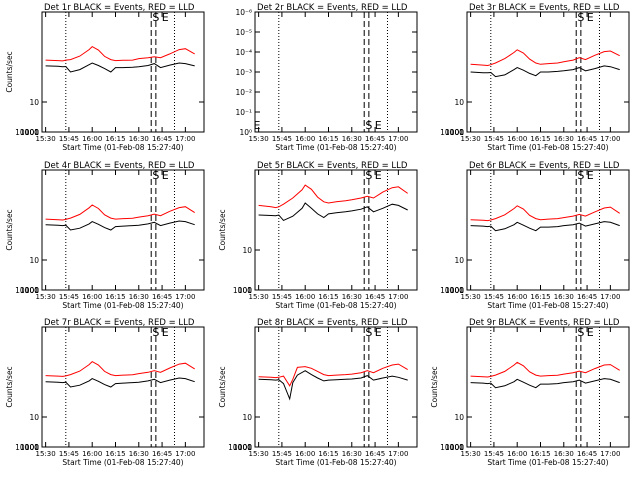 This screenshot has width=640, height=480. I want to click on y-tick-label: 10⁻⁵, so click(243, 32).